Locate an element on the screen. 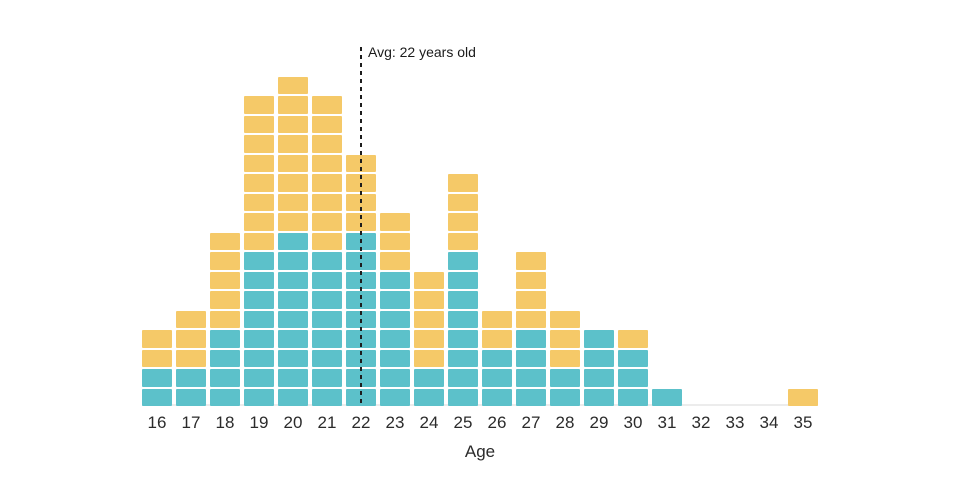 This screenshot has height=504, width=960. x-tick-label-35: 35 is located at coordinates (803, 422).